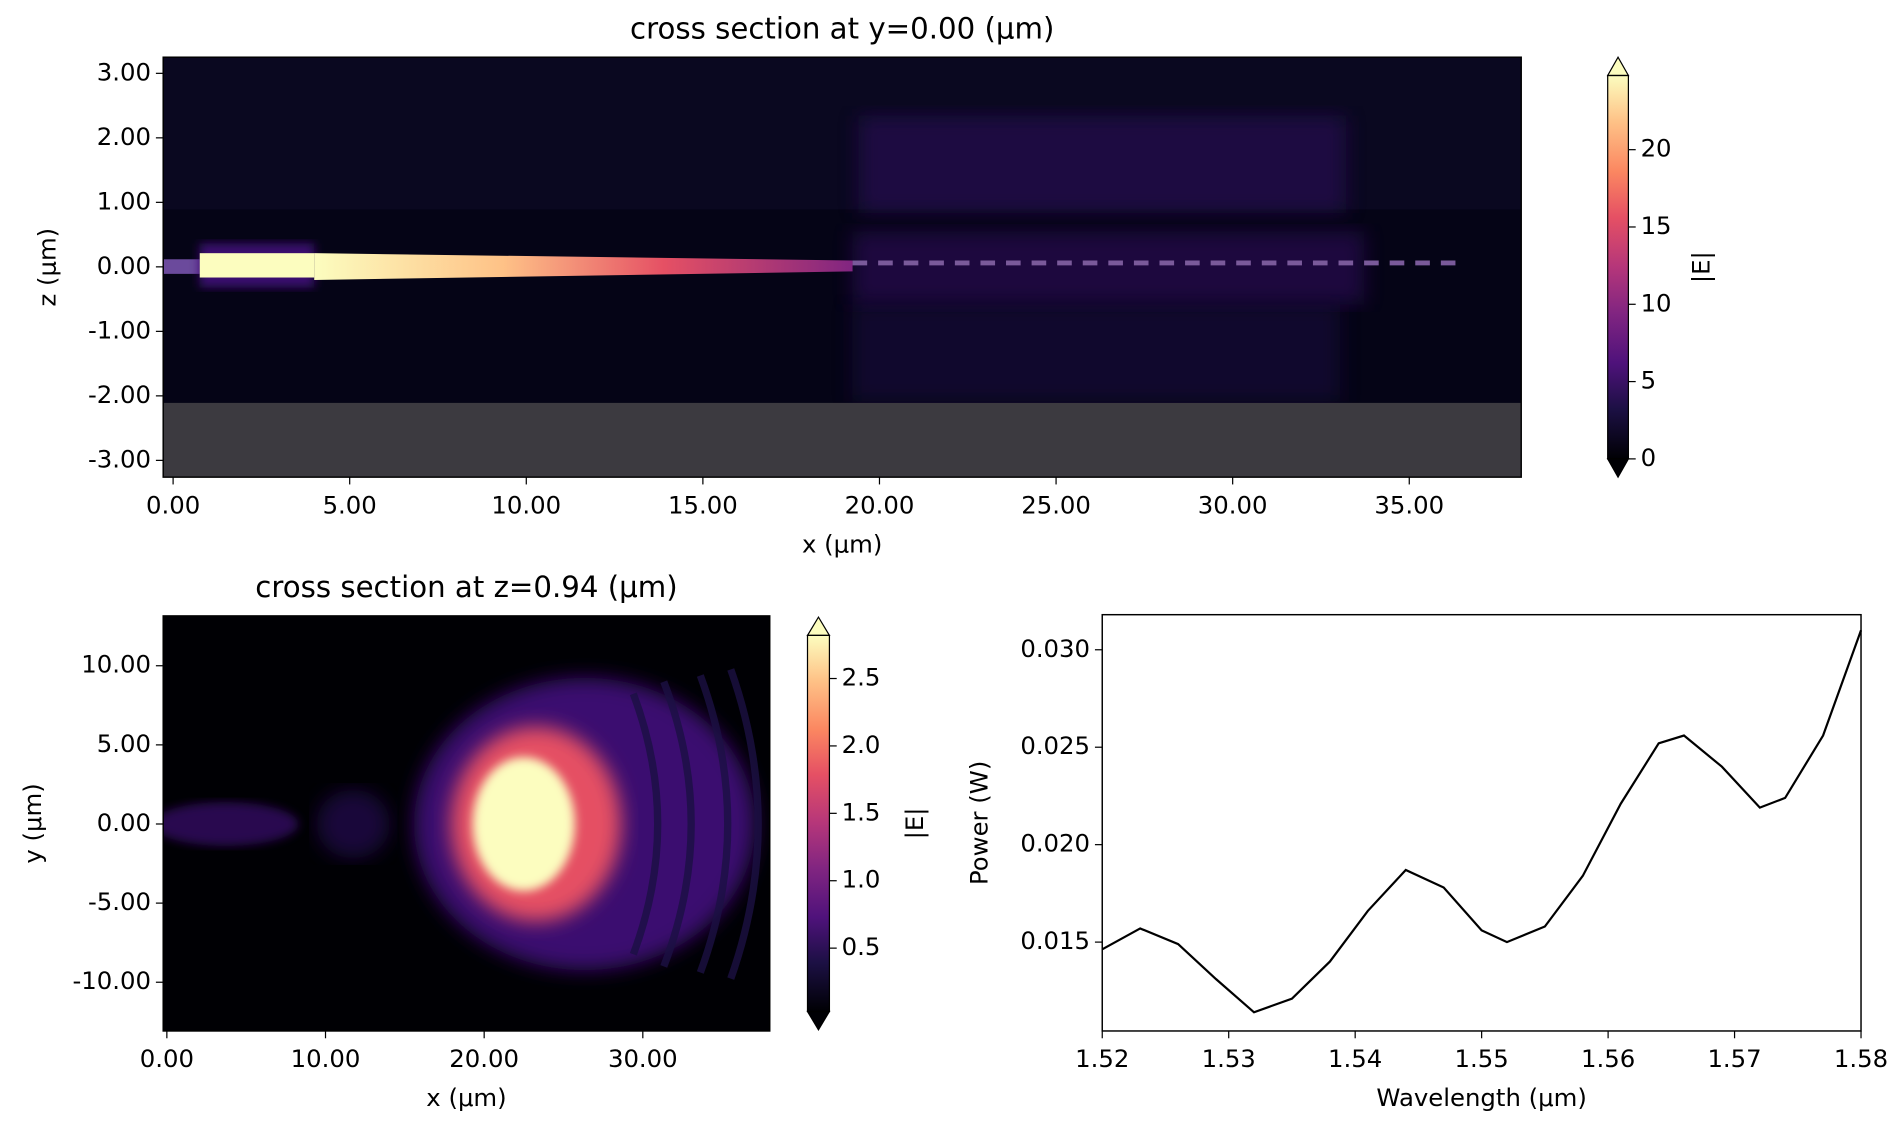 The width and height of the screenshot is (1900, 1132). I want to click on x-tick-label: 1.54, so click(1355, 1058).